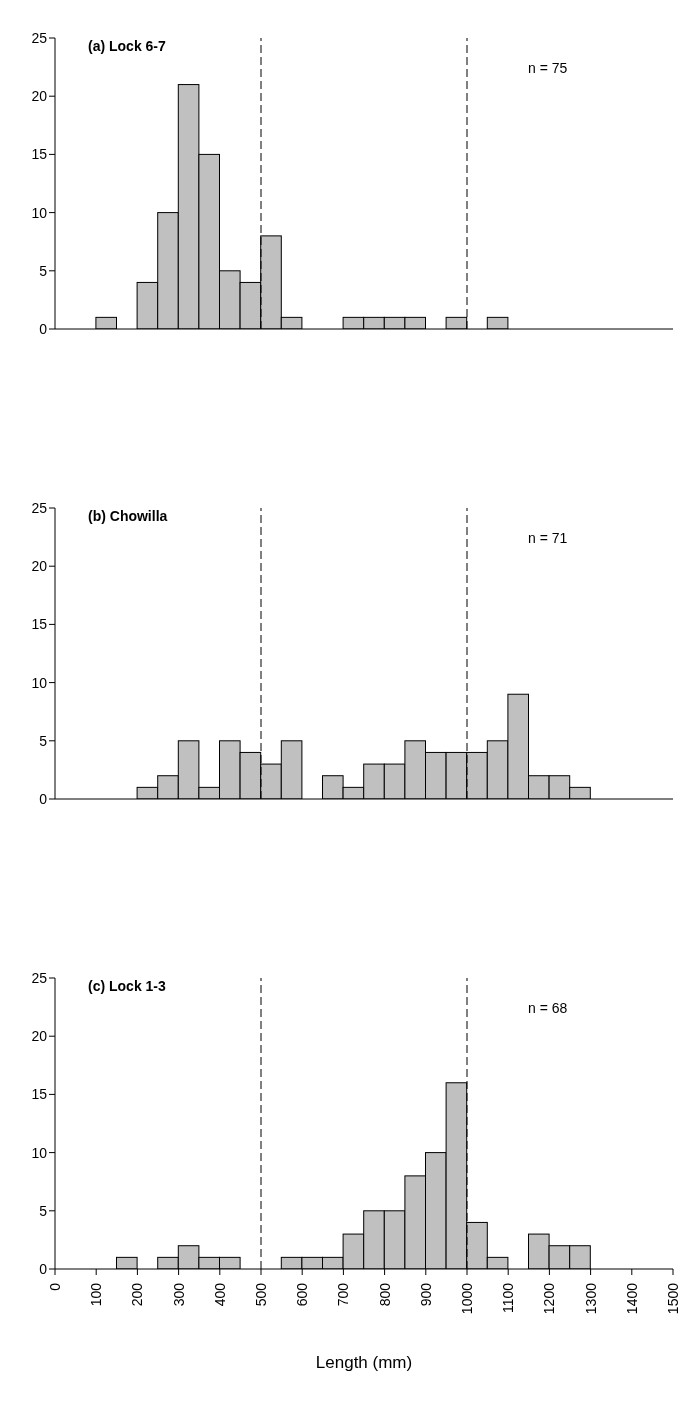 Image resolution: width=689 pixels, height=1403 pixels. Describe the element at coordinates (673, 1298) in the screenshot. I see `x-tick-label: 1500` at that location.